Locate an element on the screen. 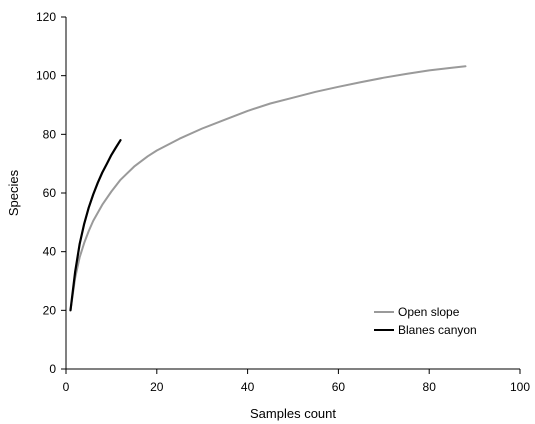 This screenshot has height=424, width=535. y-axis-title: Species is located at coordinates (13, 192).